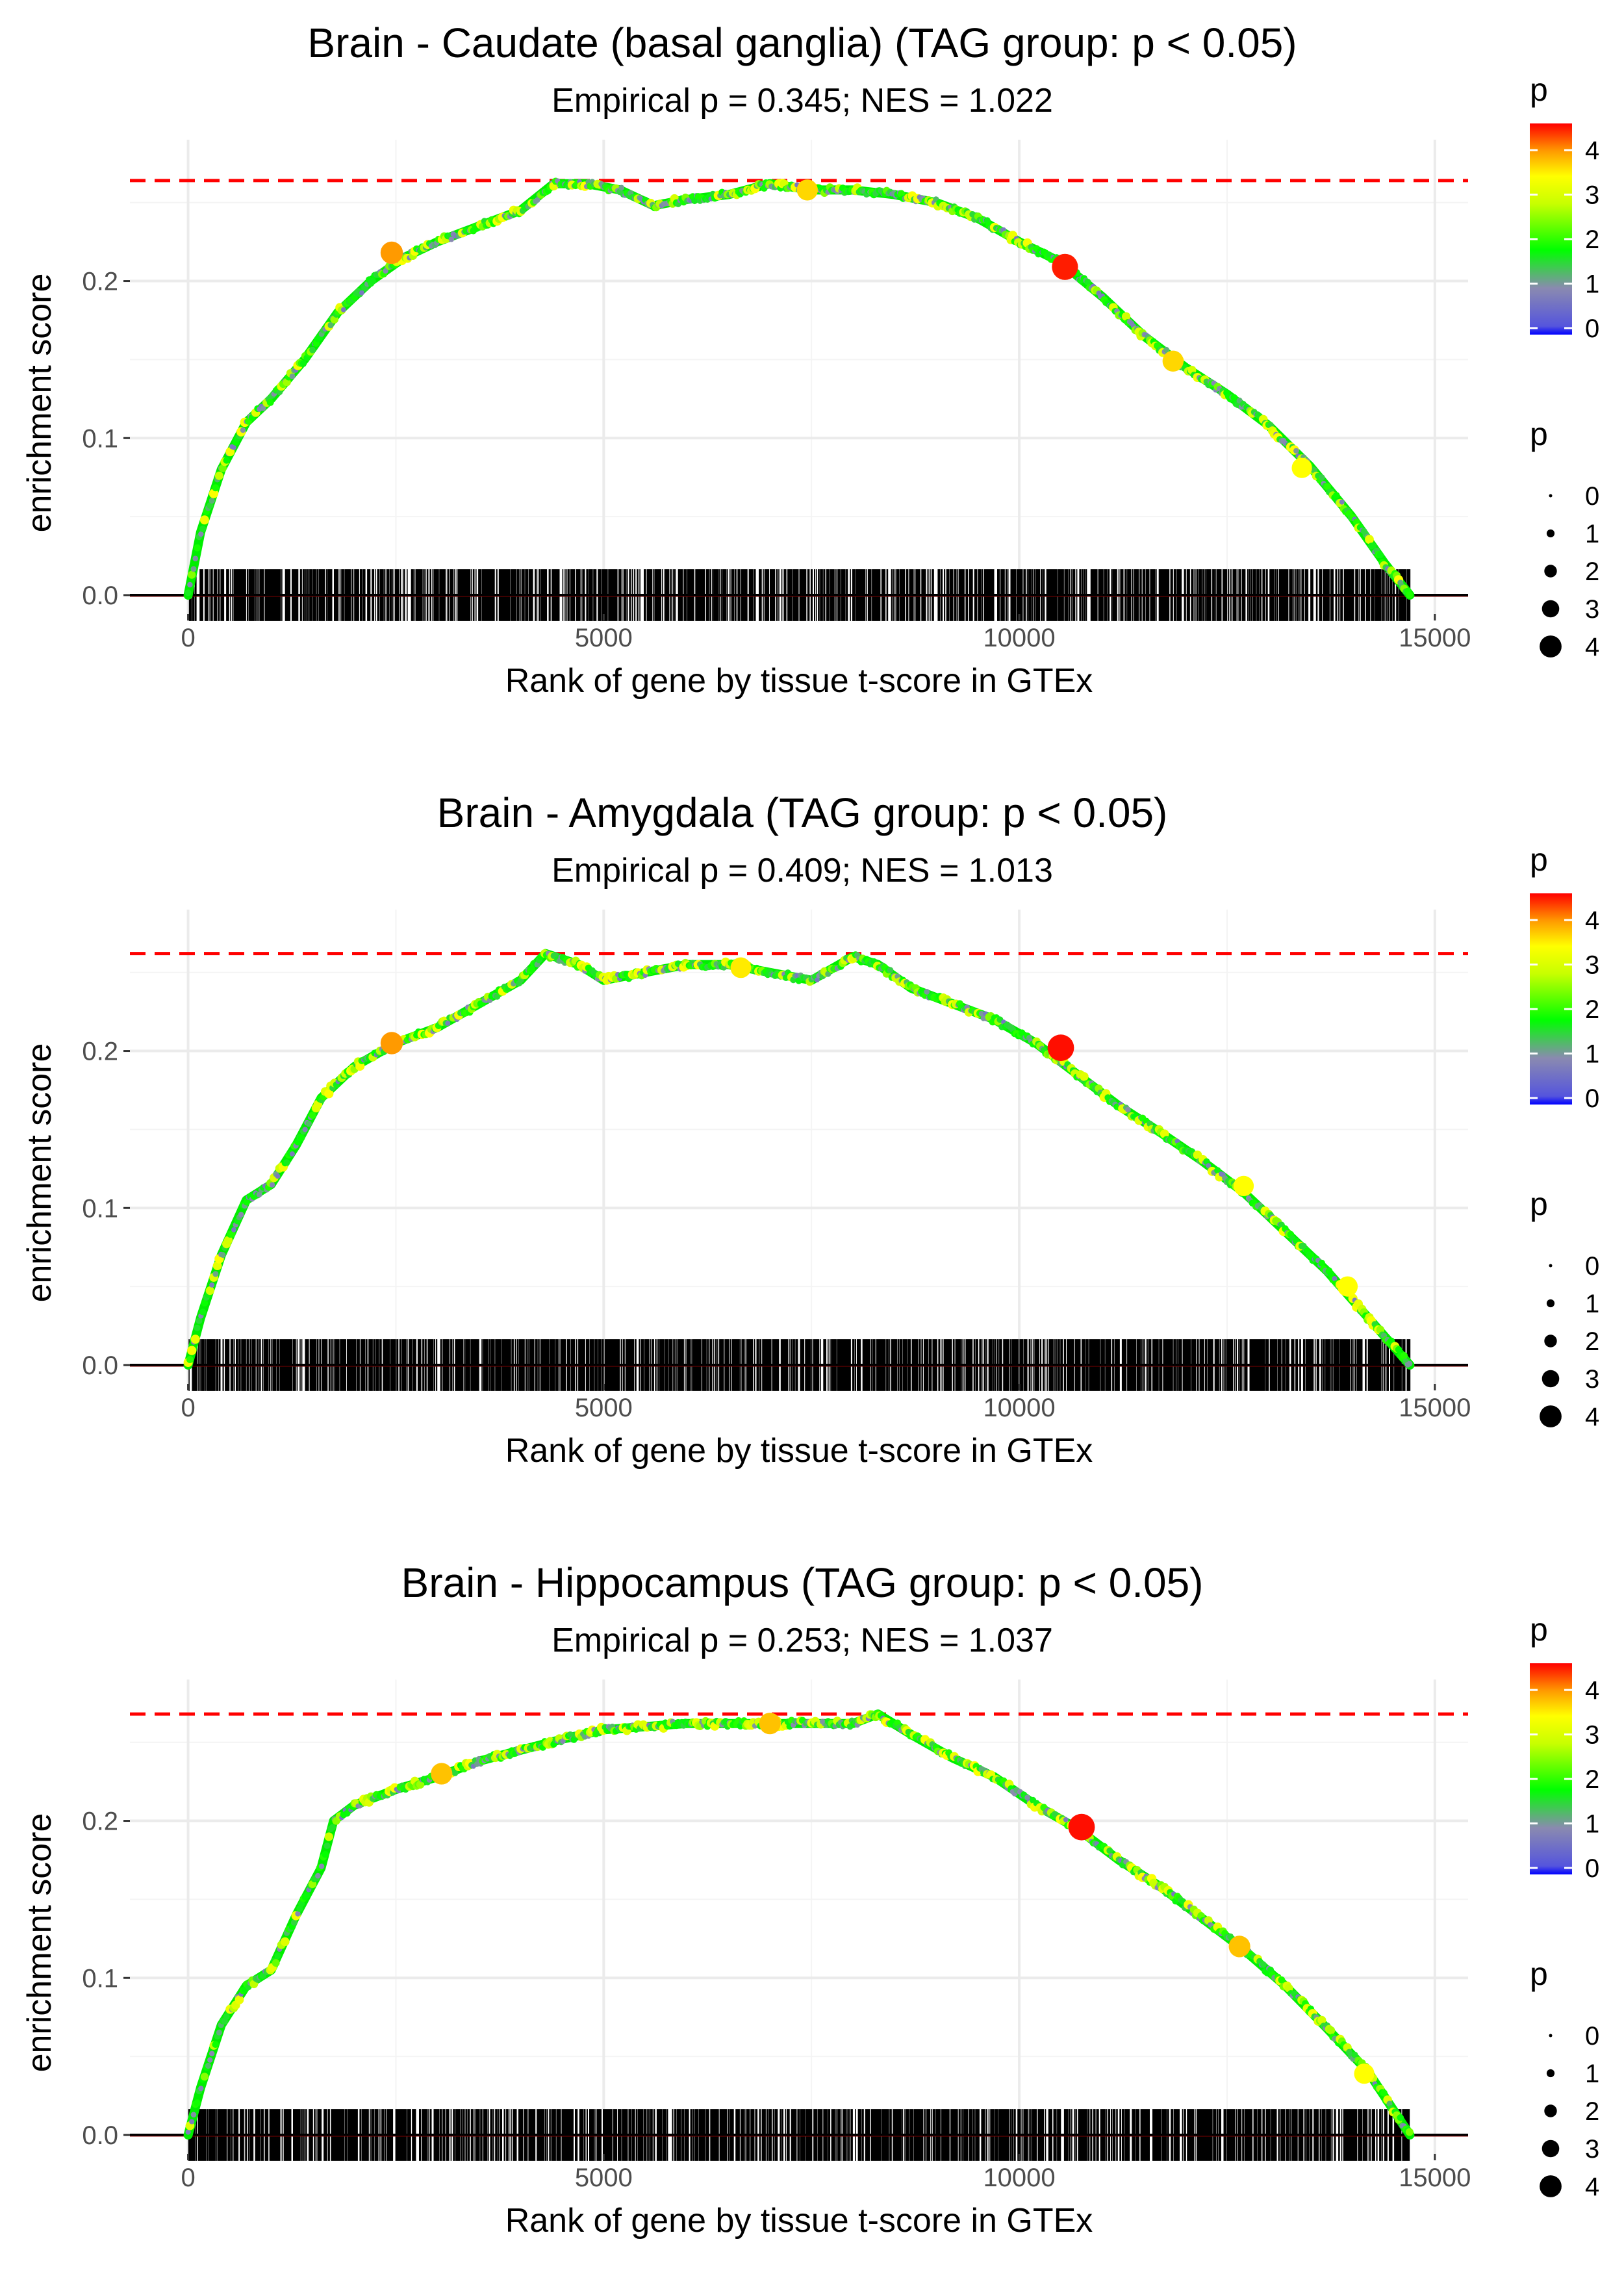 This screenshot has height=2274, width=1624. Describe the element at coordinates (1592, 1868) in the screenshot. I see `colorbar-label: 0` at that location.